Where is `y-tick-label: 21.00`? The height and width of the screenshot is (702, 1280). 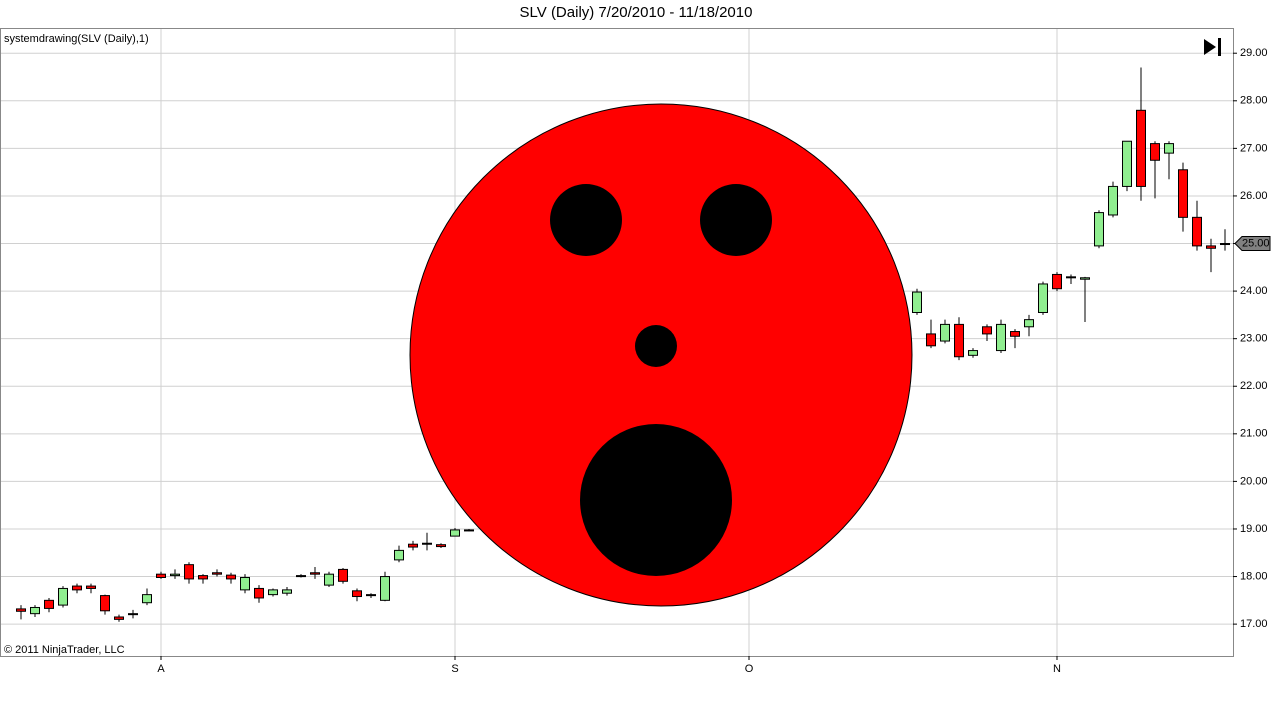
y-tick-label: 21.00 is located at coordinates (1254, 434).